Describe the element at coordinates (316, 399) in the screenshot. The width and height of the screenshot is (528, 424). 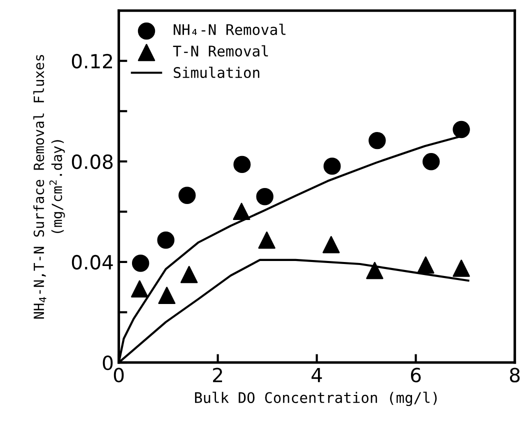
I see `x-axis-title: Bulk DO Concentration (mg/l)` at that location.